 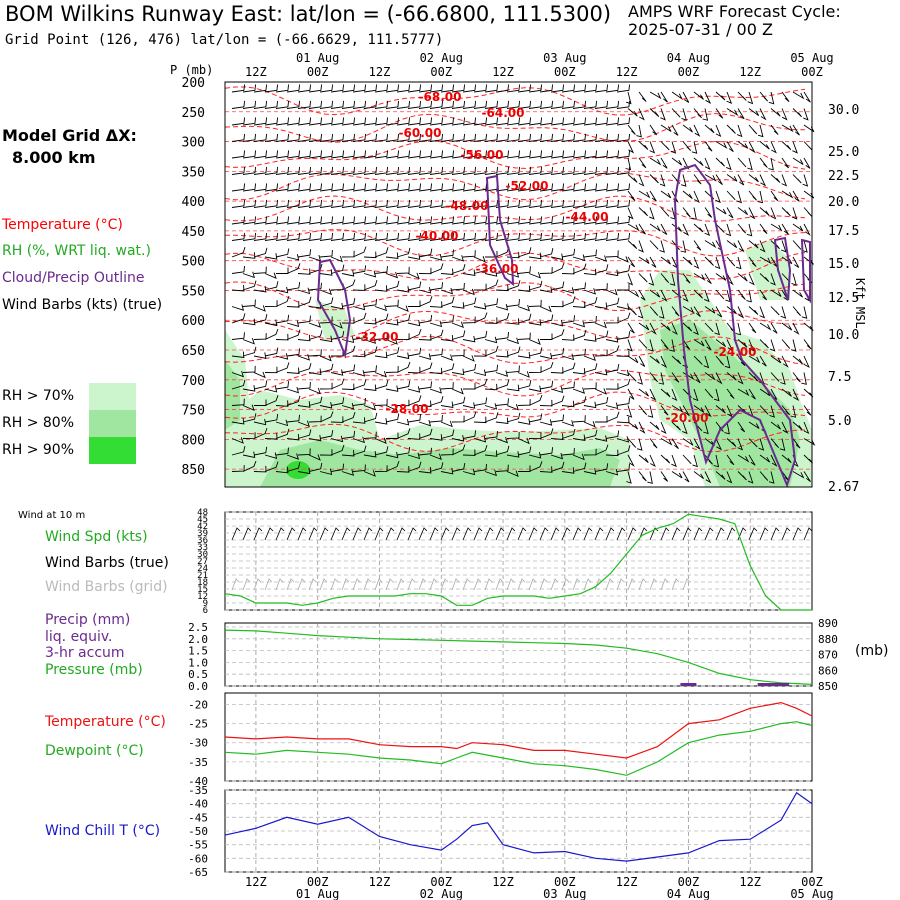 I want to click on temp-contour-label: -68.00, so click(x=440, y=97).